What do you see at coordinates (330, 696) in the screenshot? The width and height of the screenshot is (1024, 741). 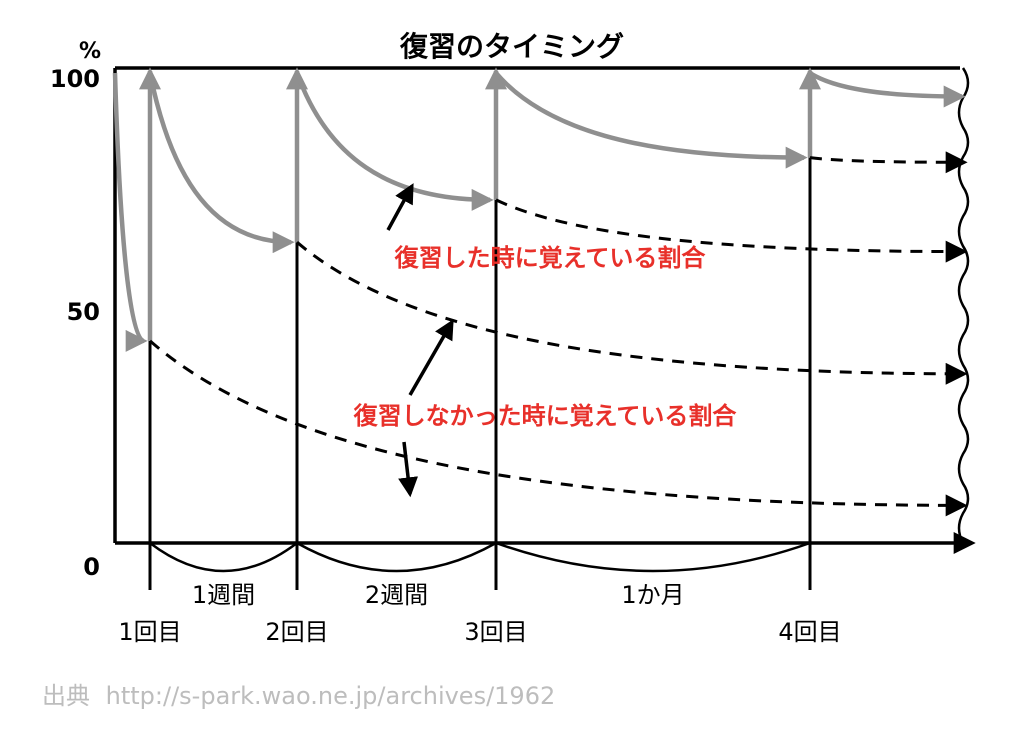 I see `source-url: http://s-park.wao.ne.jp/archives/1962` at bounding box center [330, 696].